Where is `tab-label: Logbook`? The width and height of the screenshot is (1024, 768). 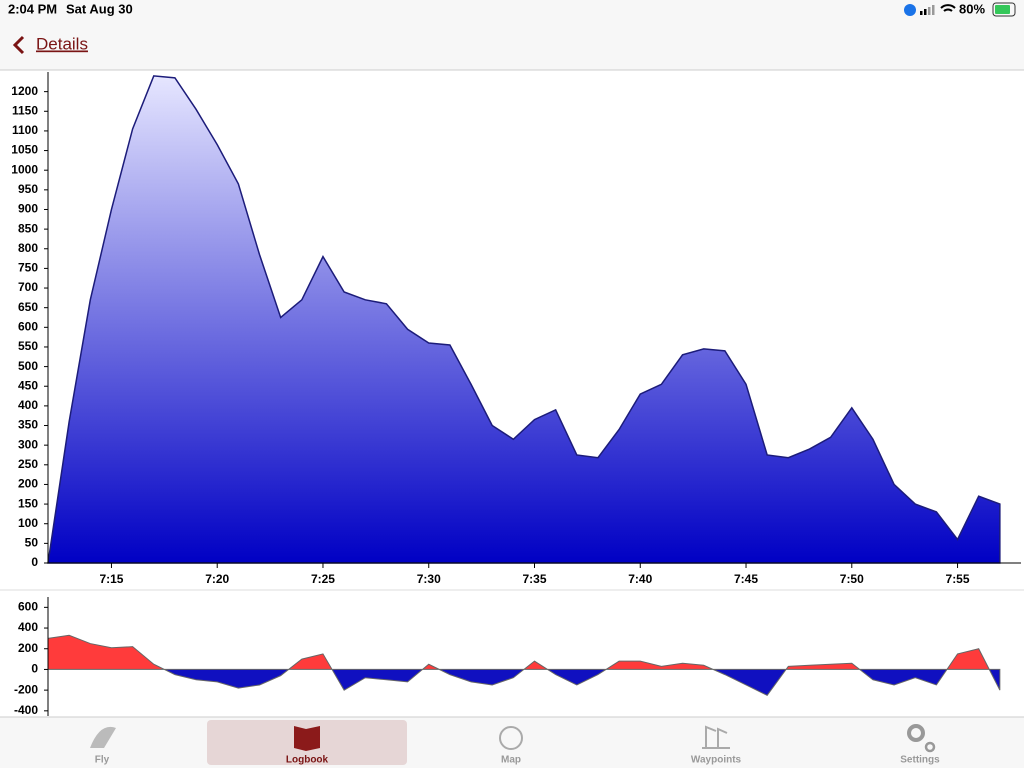
tab-label: Logbook is located at coordinates (307, 760).